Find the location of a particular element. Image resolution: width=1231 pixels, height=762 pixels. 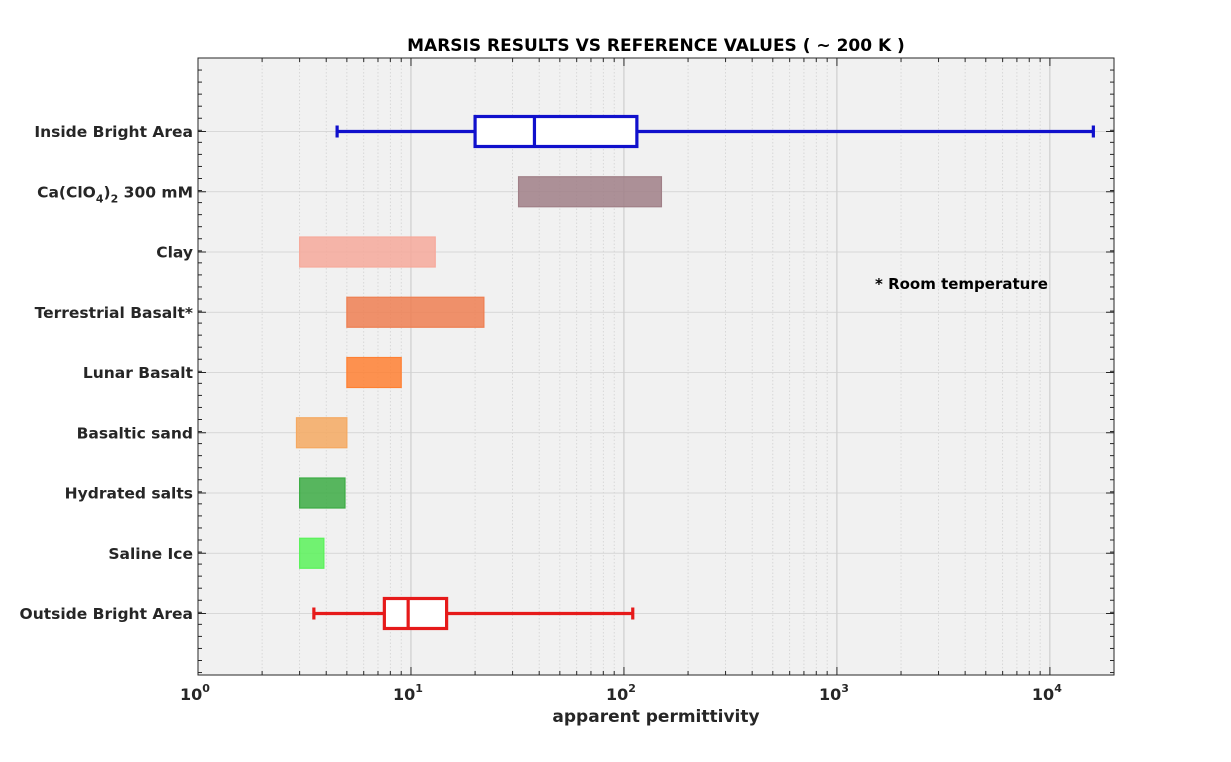

x-tick-label: 101 is located at coordinates (408, 693).